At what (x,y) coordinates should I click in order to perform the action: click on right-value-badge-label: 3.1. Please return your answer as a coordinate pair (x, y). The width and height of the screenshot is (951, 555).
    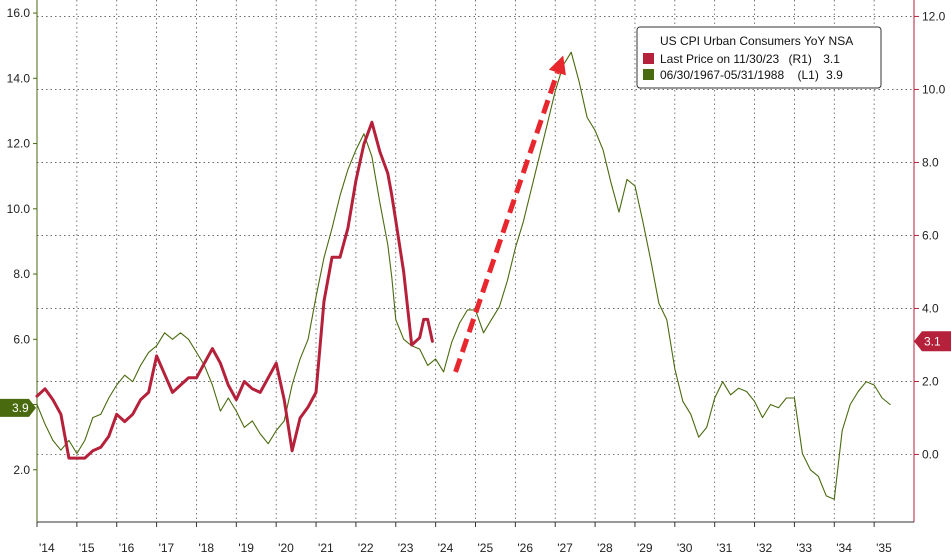
    Looking at the image, I should click on (932, 341).